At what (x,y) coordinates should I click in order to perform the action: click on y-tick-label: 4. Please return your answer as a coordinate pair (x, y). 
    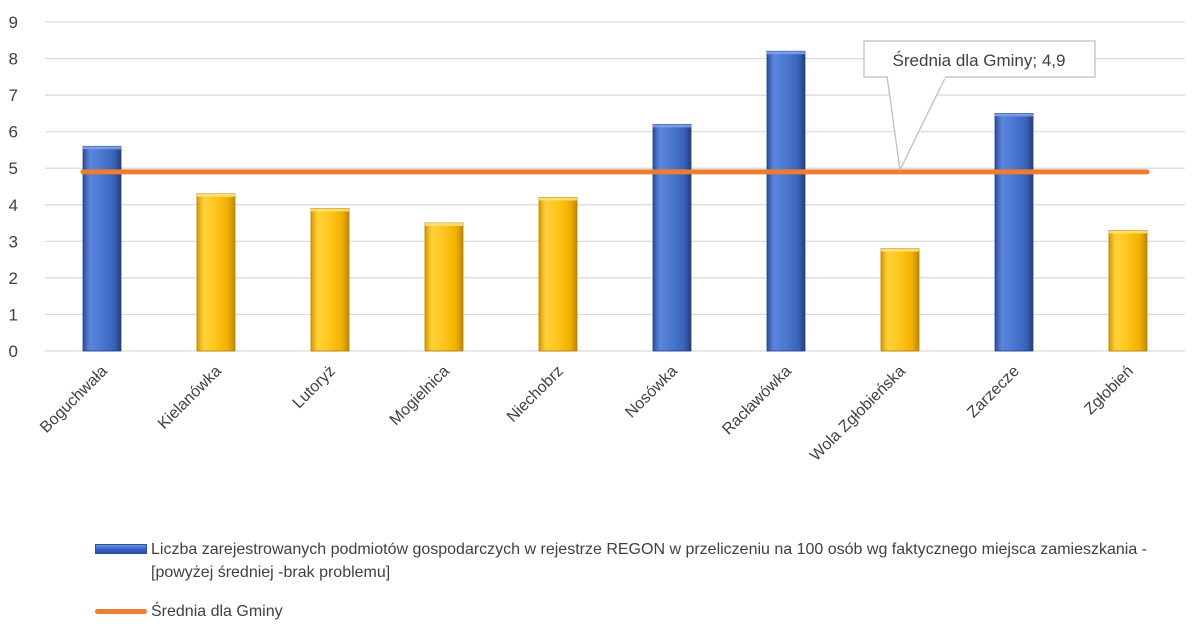
    Looking at the image, I should click on (13, 205).